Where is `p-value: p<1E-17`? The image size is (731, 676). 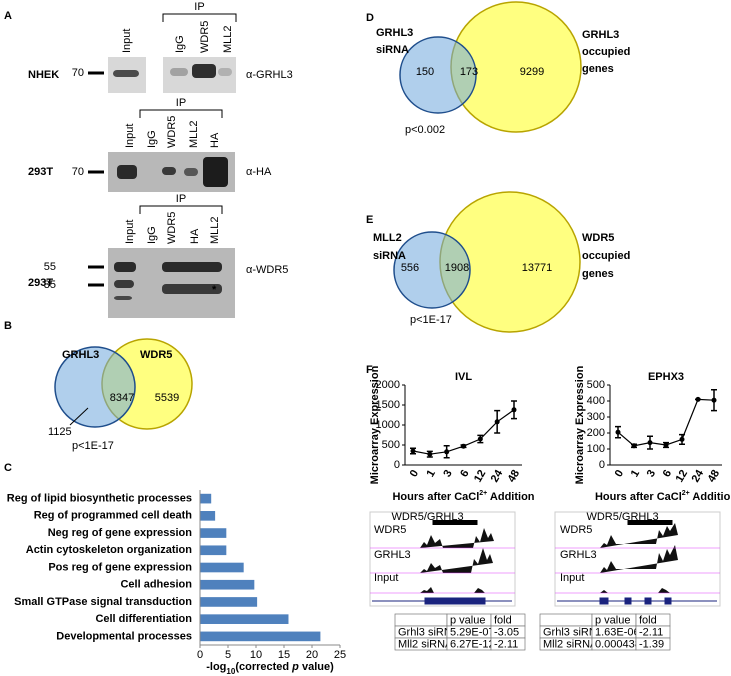 p-value: p<1E-17 is located at coordinates (93, 446).